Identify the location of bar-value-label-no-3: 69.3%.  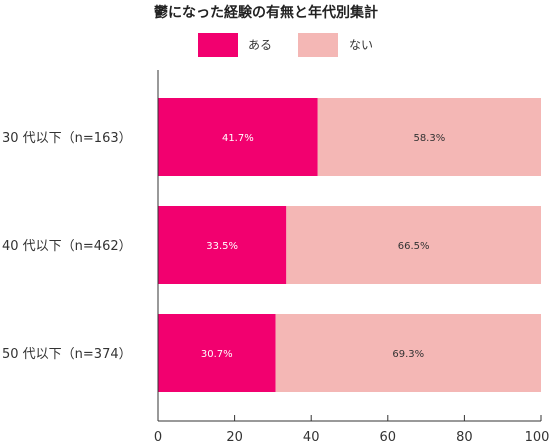
(408, 354).